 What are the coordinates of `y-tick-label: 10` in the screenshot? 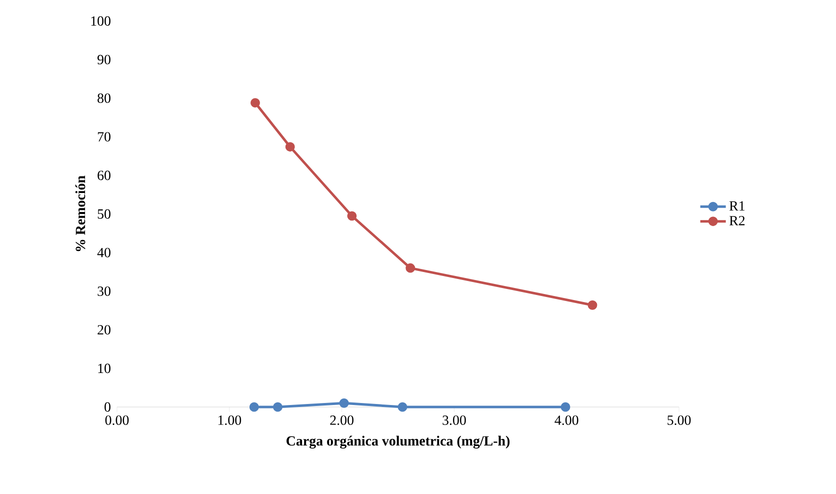 It's located at (104, 369).